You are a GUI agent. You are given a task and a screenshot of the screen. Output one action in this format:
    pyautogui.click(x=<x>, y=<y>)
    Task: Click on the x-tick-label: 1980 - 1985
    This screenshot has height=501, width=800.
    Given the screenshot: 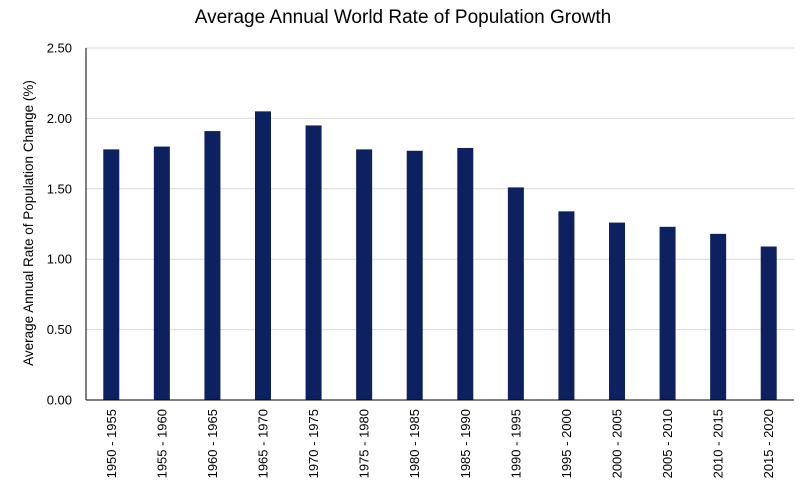 What is the action you would take?
    pyautogui.click(x=414, y=443)
    